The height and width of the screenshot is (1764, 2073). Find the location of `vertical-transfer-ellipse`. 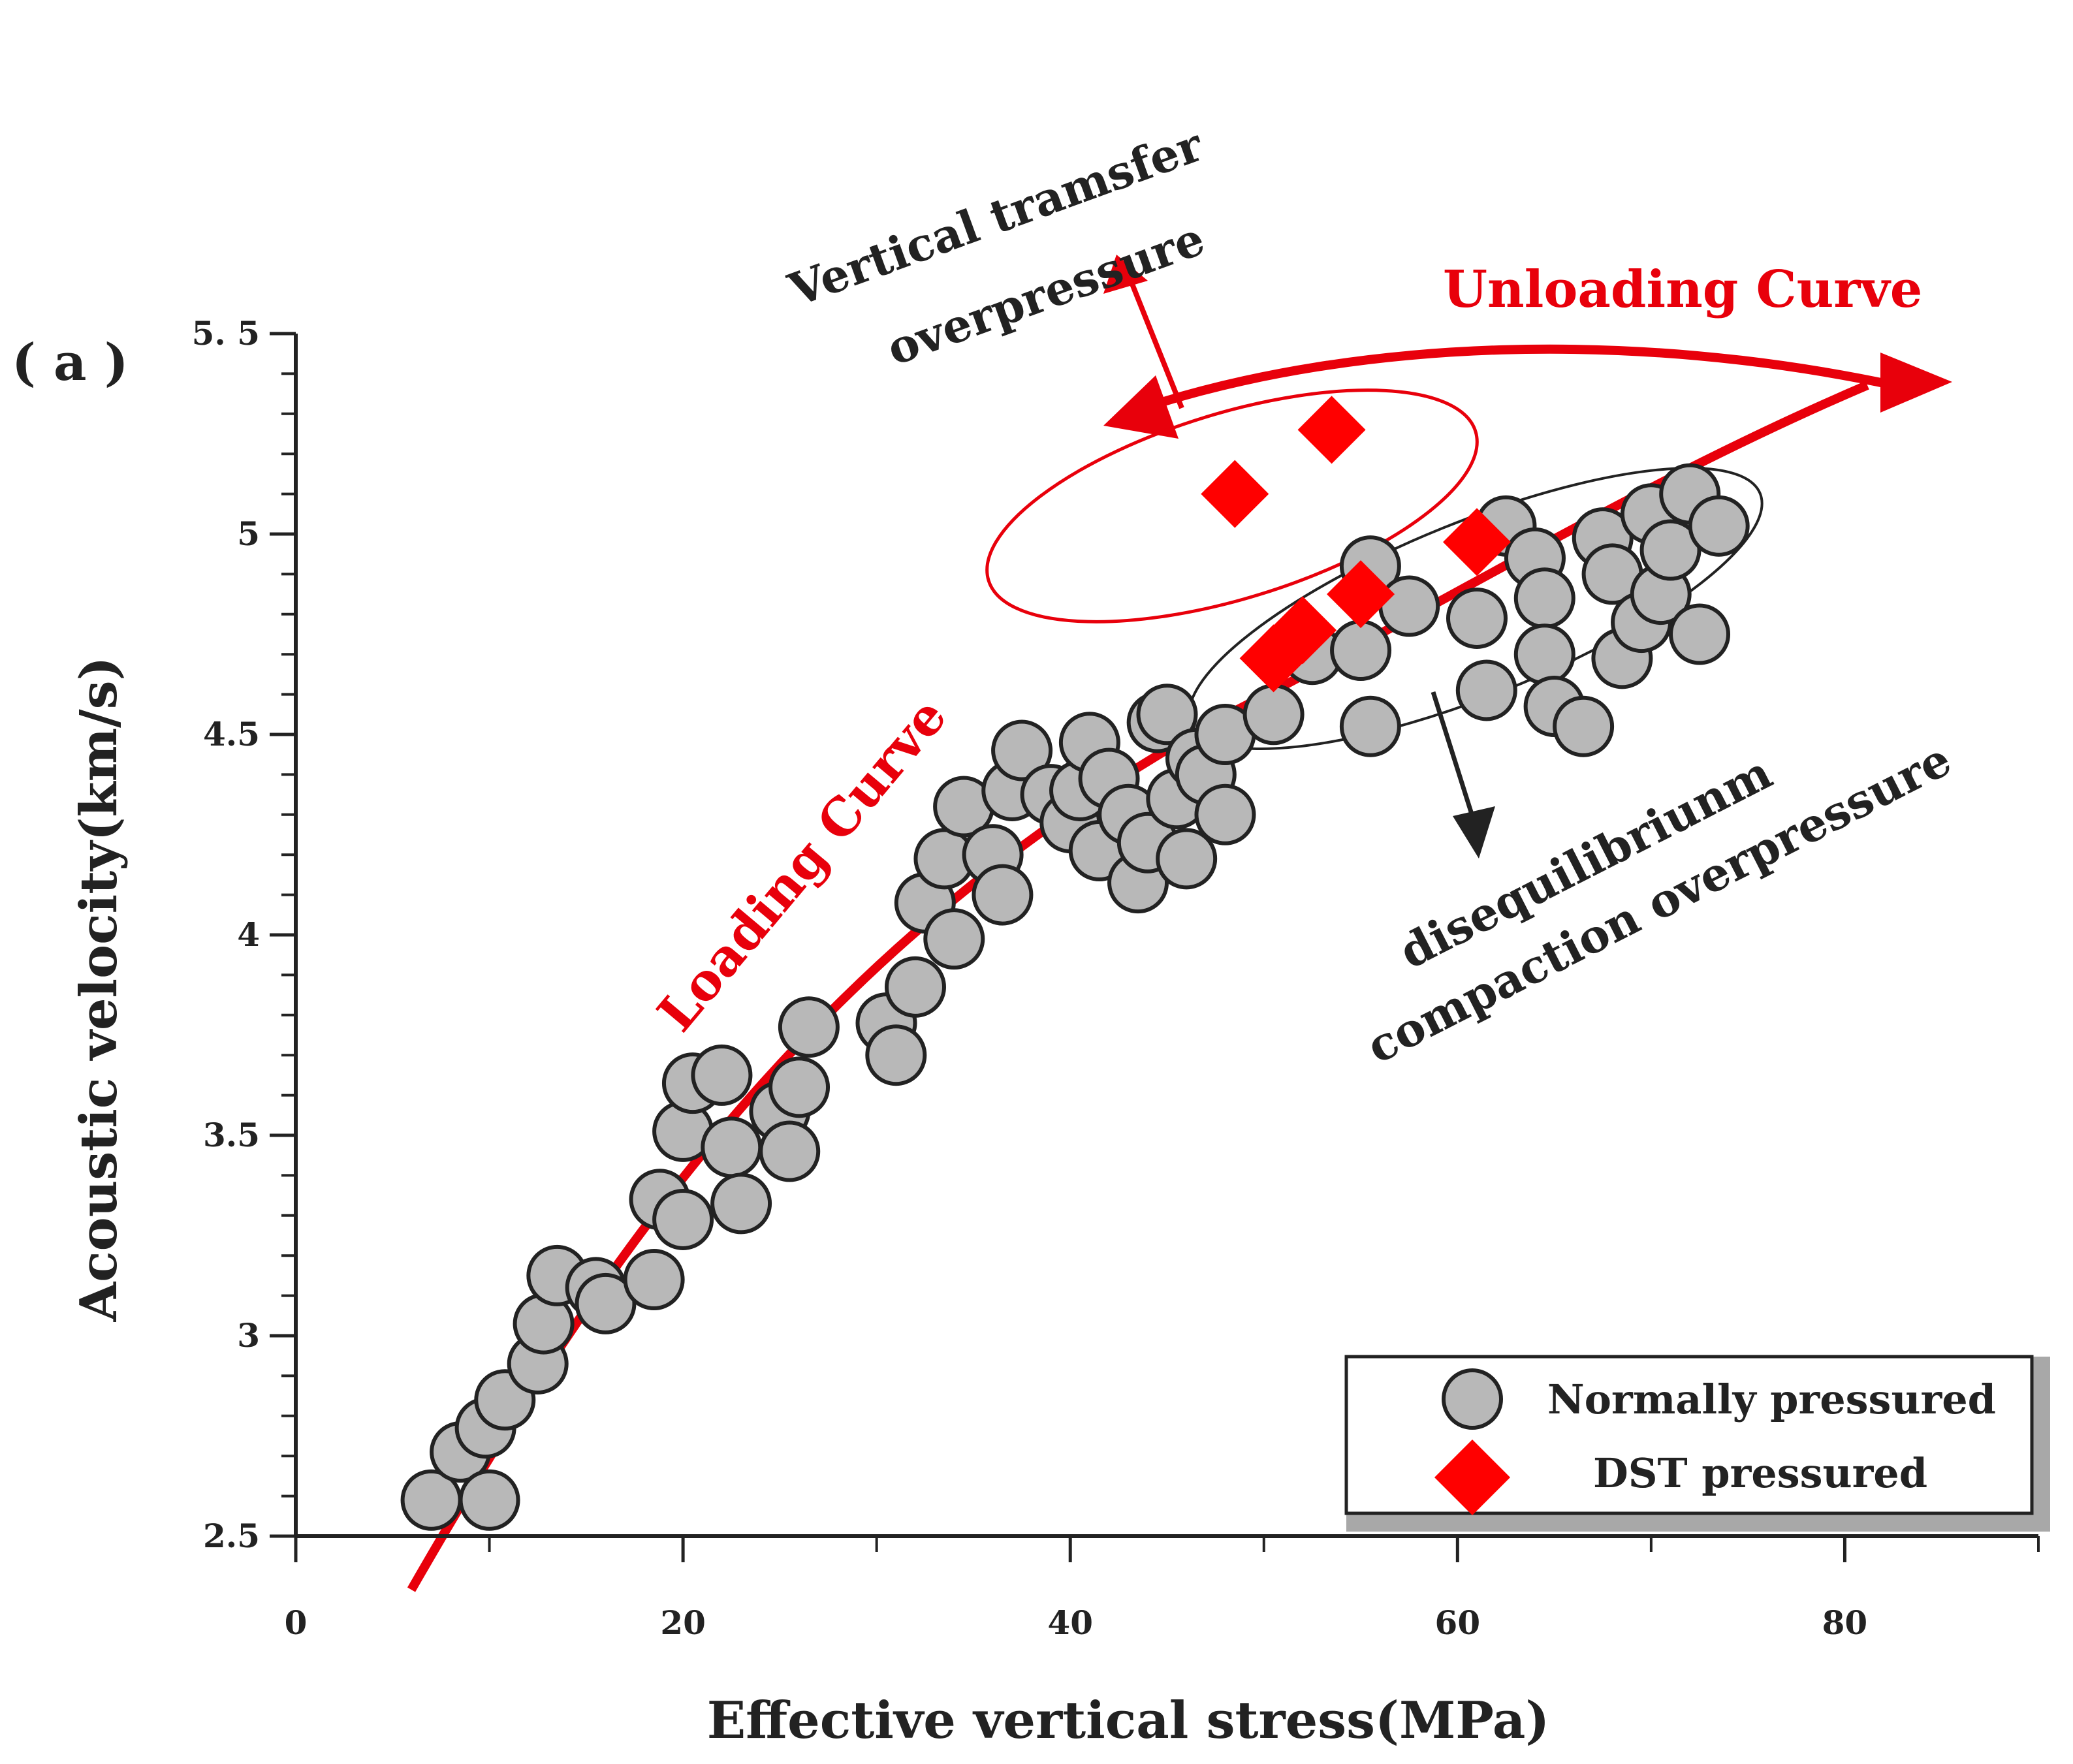

vertical-transfer-ellipse is located at coordinates (1232, 506).